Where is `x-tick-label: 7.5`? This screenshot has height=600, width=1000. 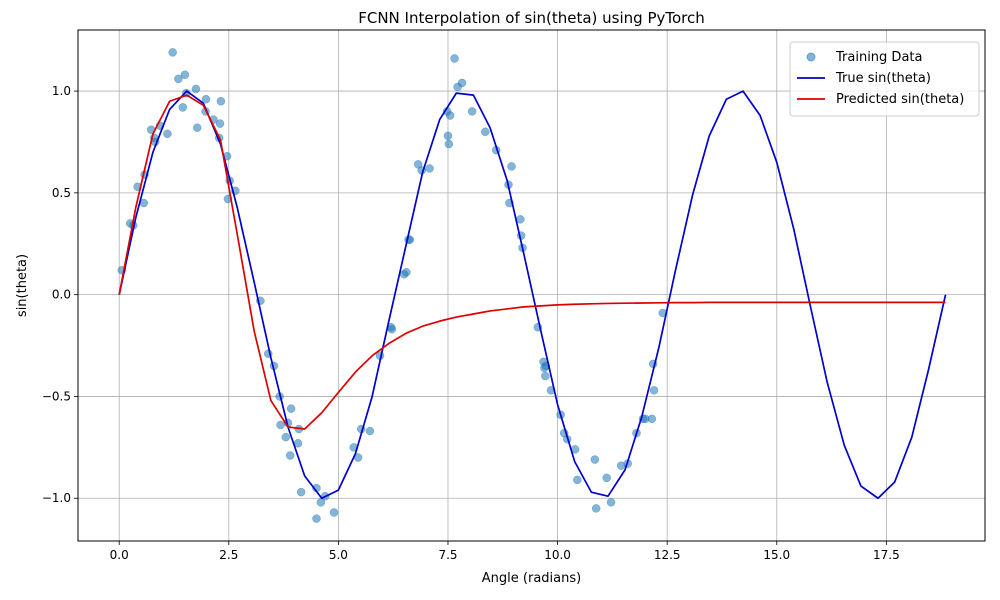 x-tick-label: 7.5 is located at coordinates (447, 555).